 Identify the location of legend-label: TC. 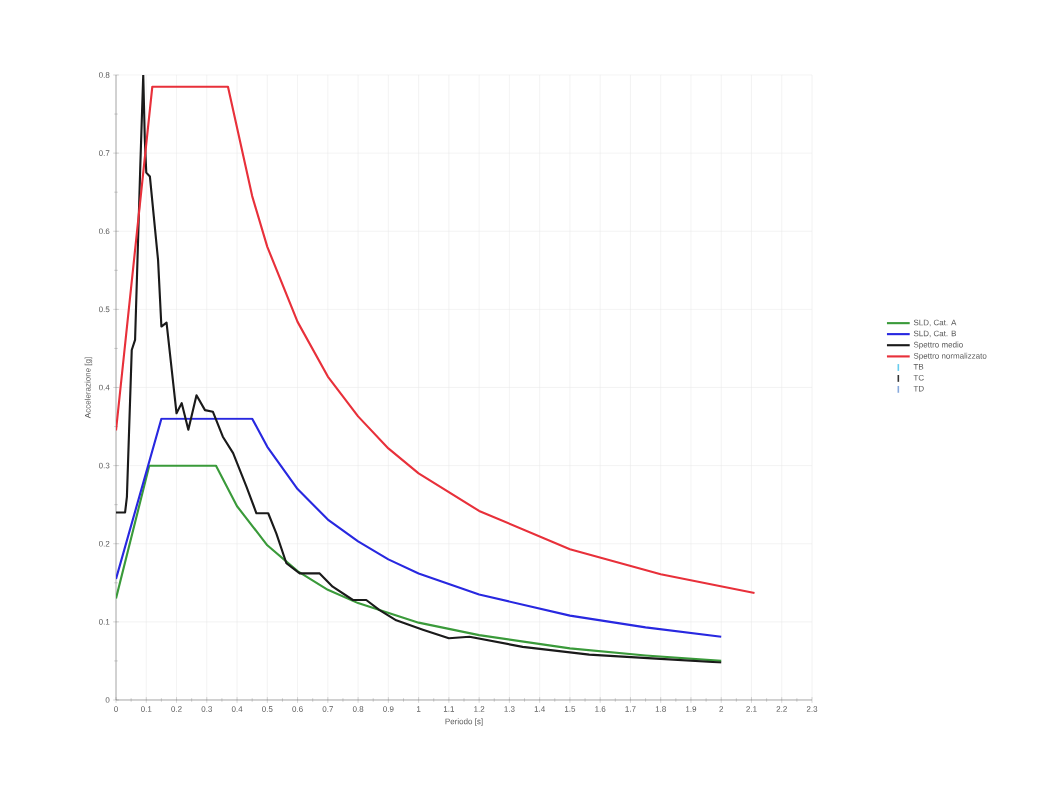
(918, 377).